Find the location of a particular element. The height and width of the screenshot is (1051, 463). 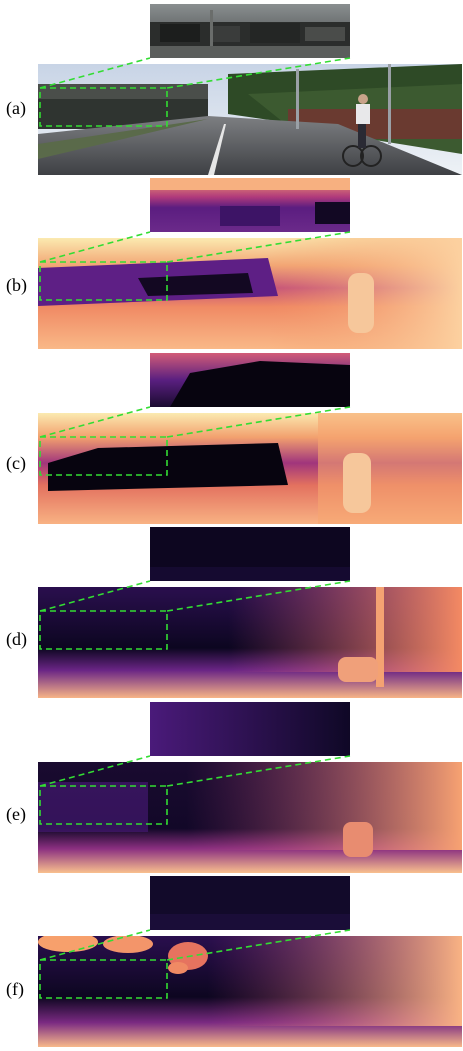

main-depth-d is located at coordinates (250, 642).